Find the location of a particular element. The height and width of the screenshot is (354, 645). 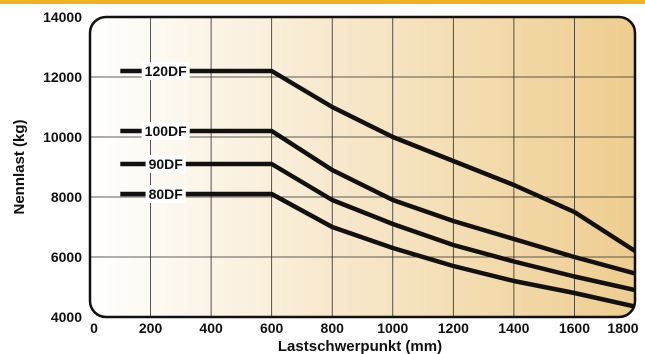

series-label-120DF: 120DF is located at coordinates (166, 71).